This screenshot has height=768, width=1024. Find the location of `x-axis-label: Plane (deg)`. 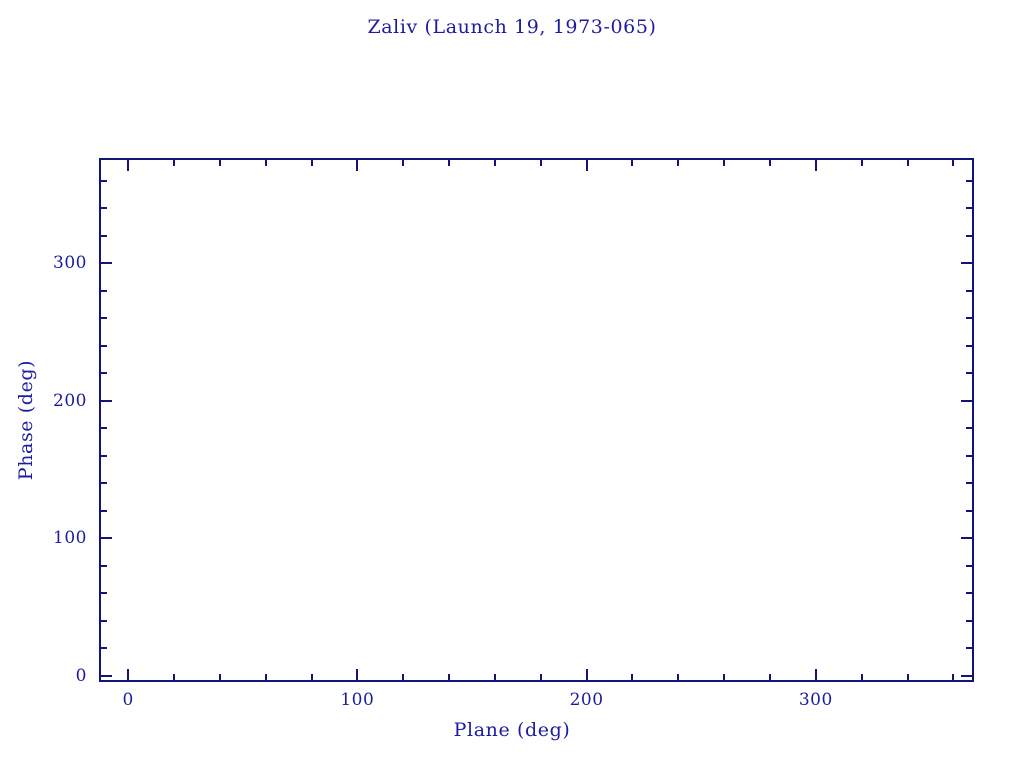

x-axis-label: Plane (deg) is located at coordinates (512, 730).